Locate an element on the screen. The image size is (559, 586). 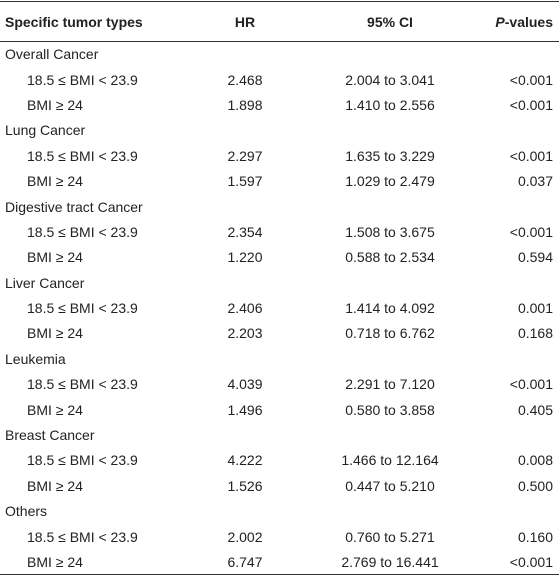
header-row: Specific tumor types HR 95% CI P-values is located at coordinates (279, 21).